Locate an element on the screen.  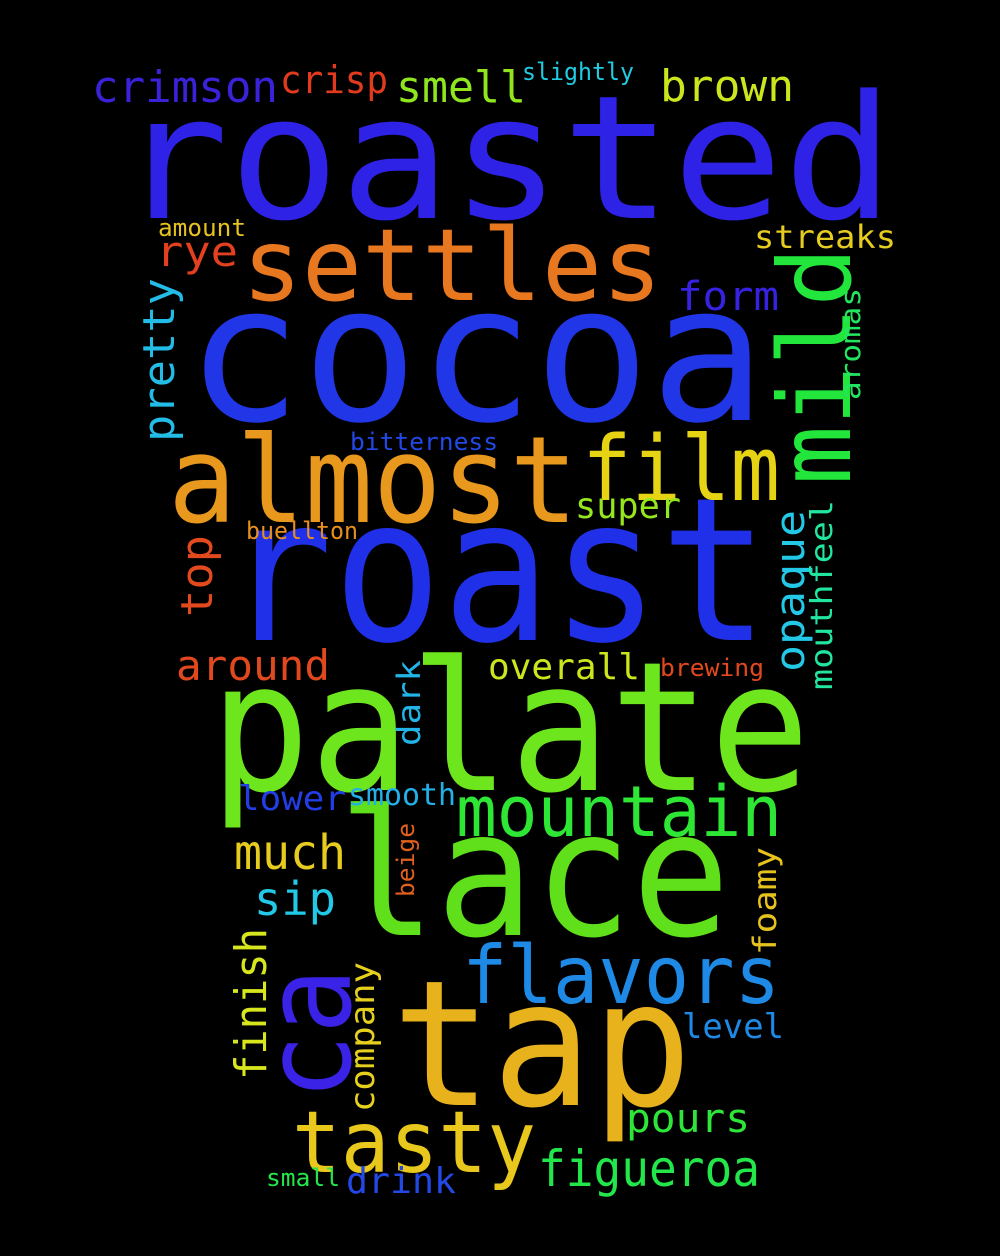
word-slightly: slightly is located at coordinates (578, 72).